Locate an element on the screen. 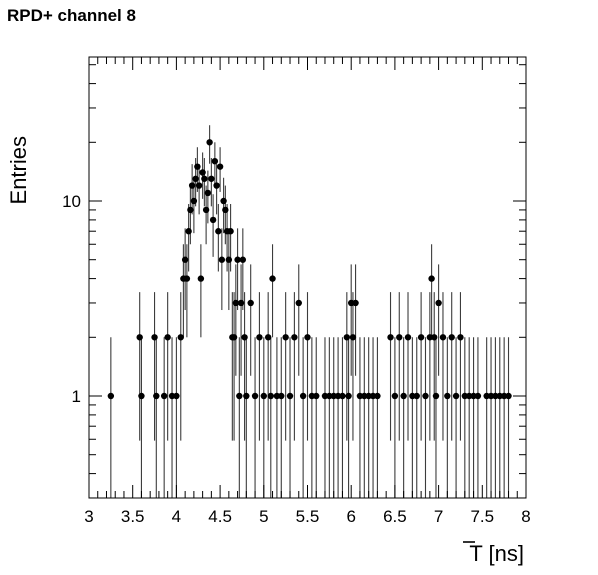 This screenshot has height=575, width=598. x-tick-label: 4 is located at coordinates (176, 516).